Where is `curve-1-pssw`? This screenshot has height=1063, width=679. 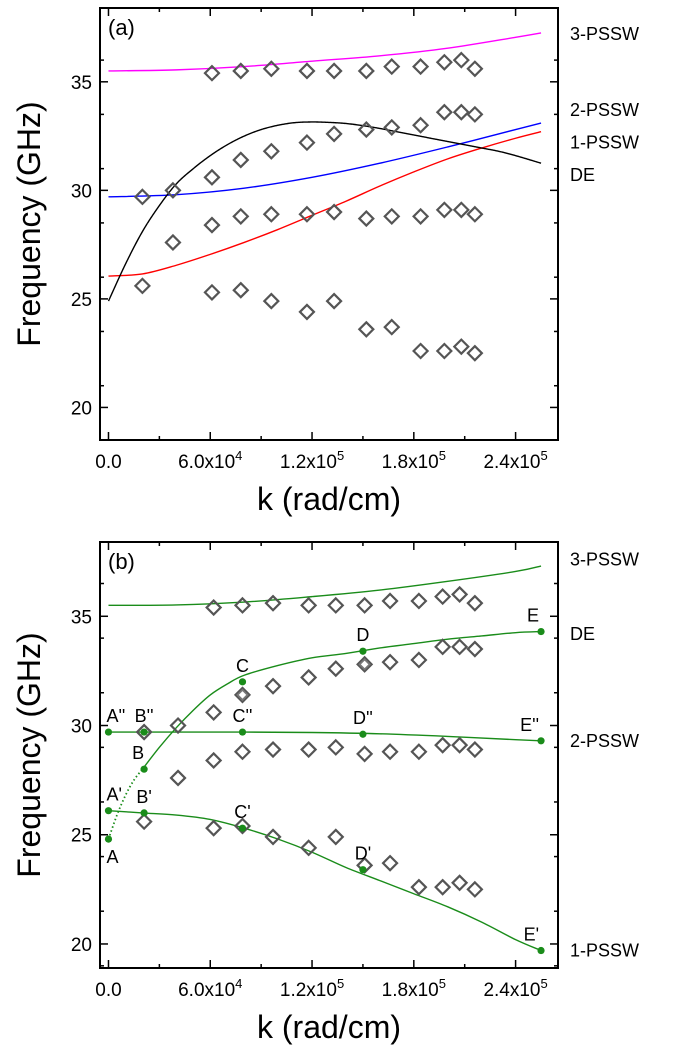
curve-1-pssw is located at coordinates (325, 204).